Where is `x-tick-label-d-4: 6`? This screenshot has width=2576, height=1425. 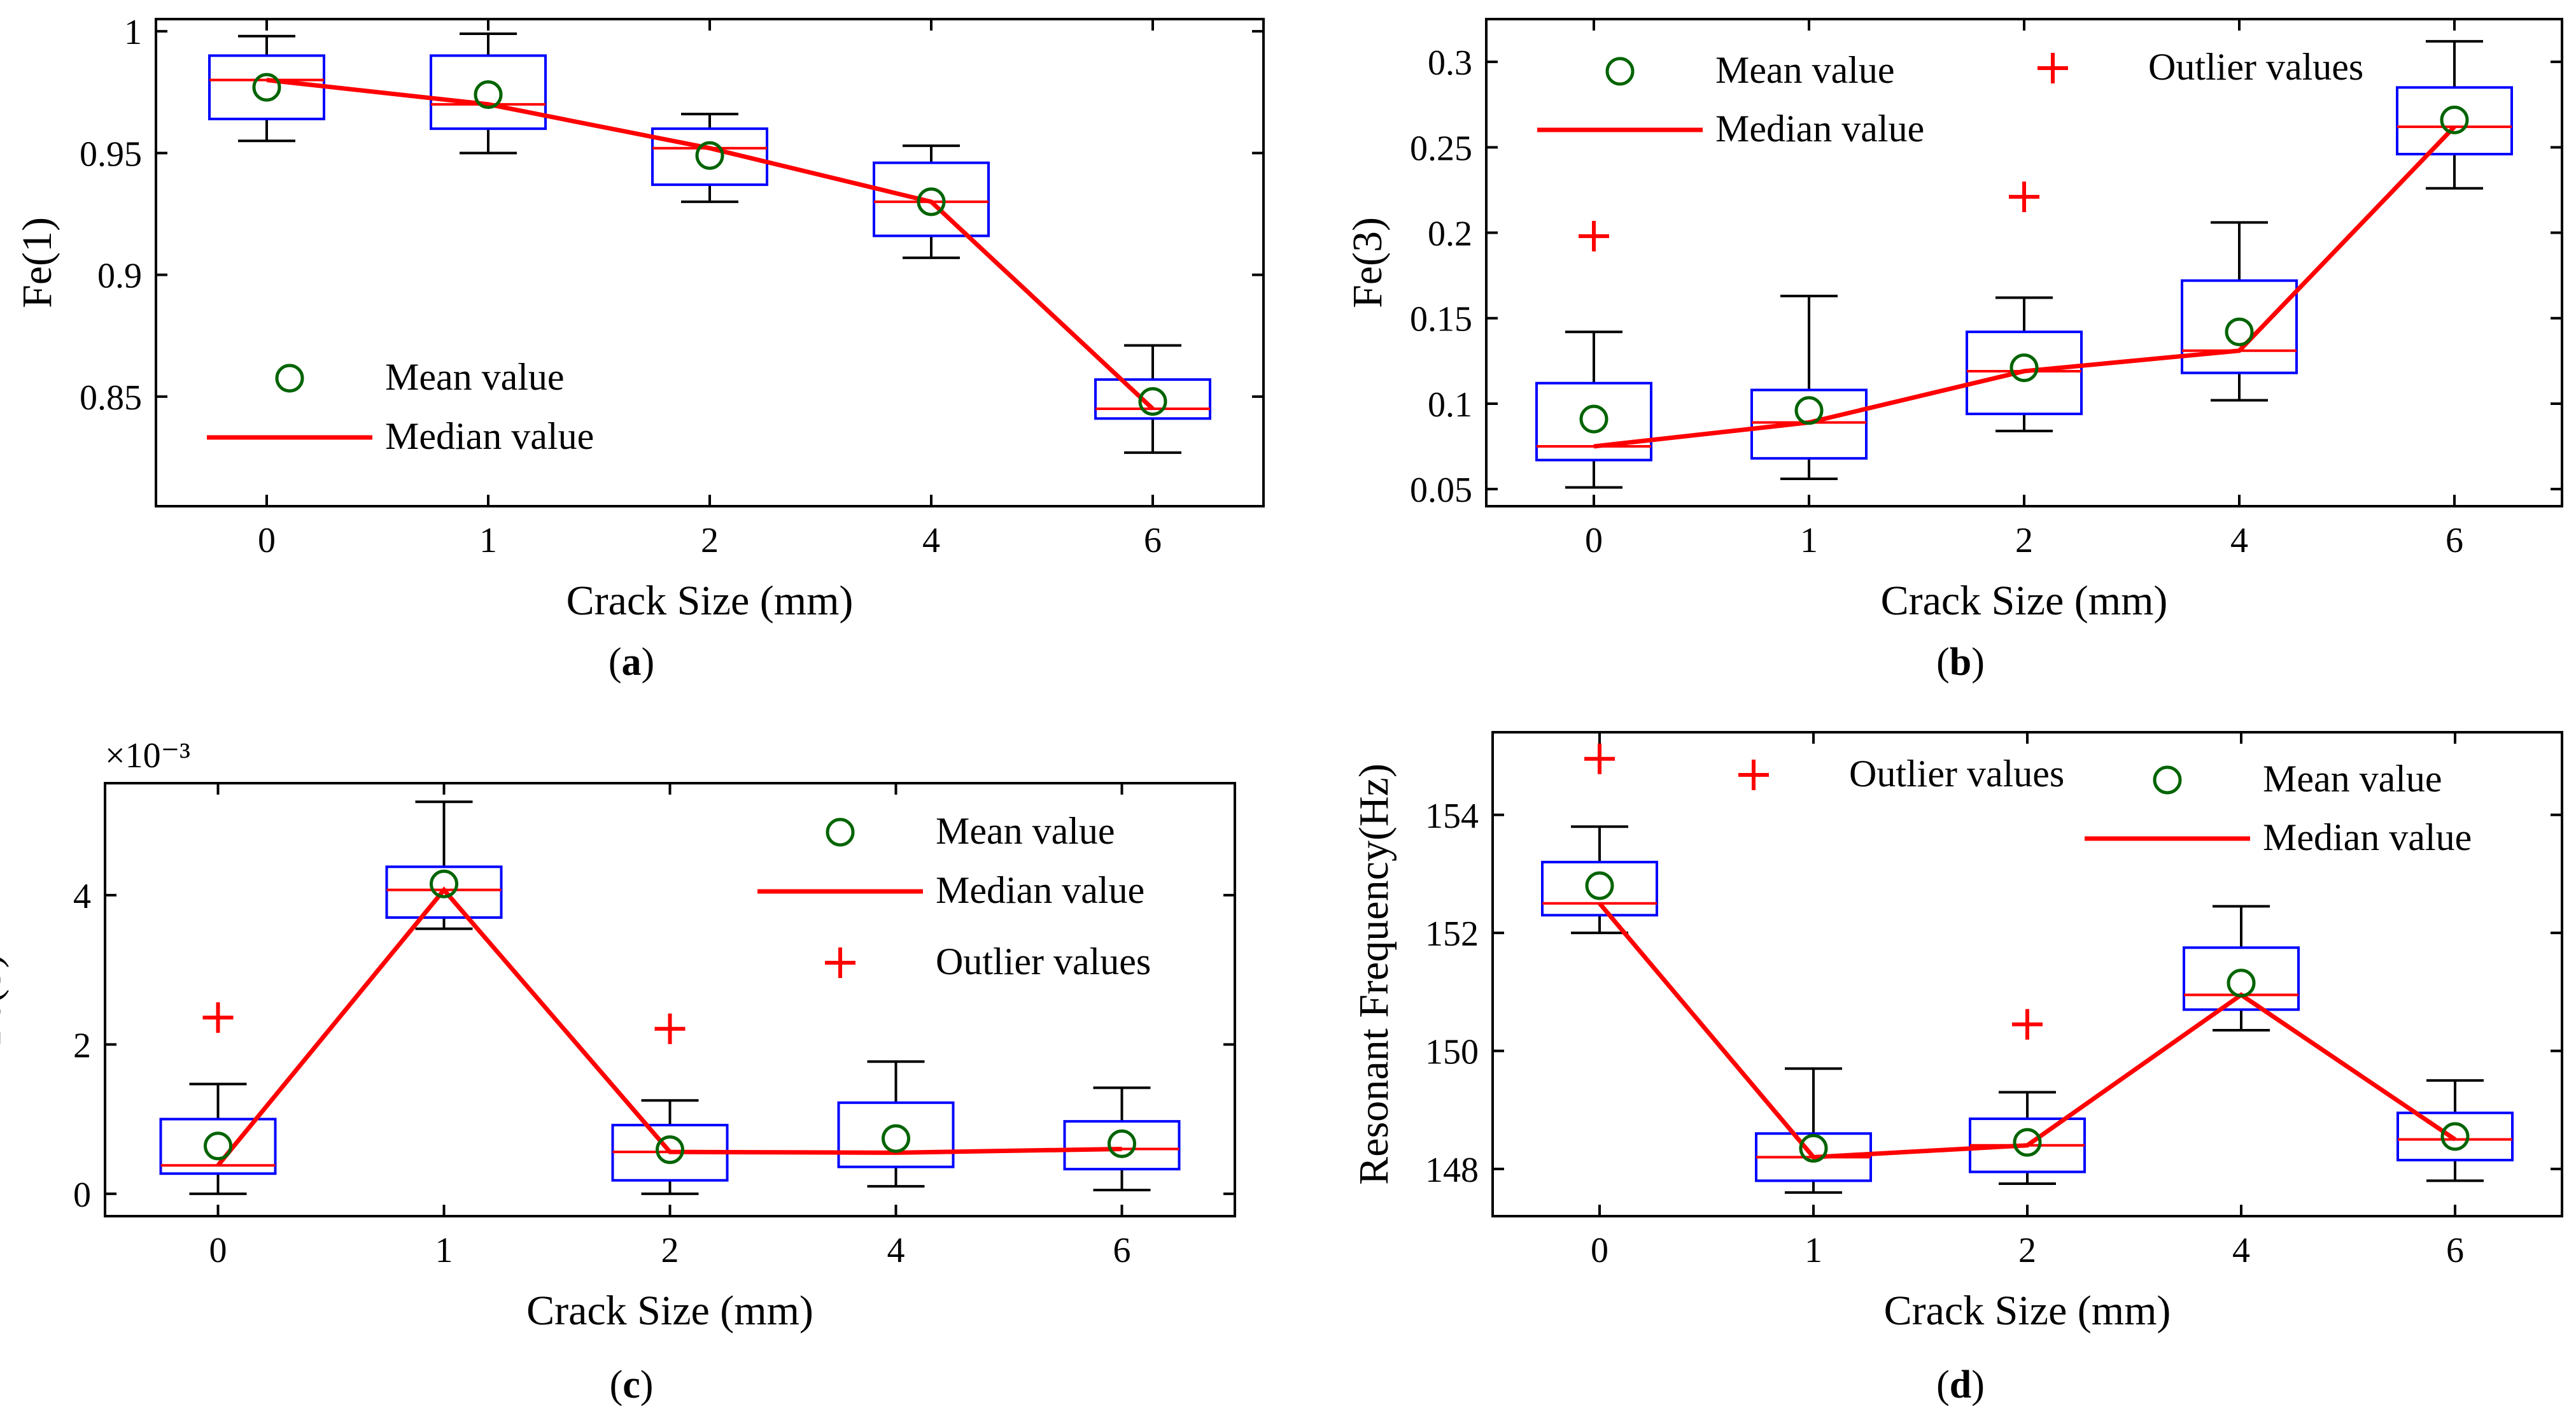
x-tick-label-d-4: 6 is located at coordinates (2455, 1250).